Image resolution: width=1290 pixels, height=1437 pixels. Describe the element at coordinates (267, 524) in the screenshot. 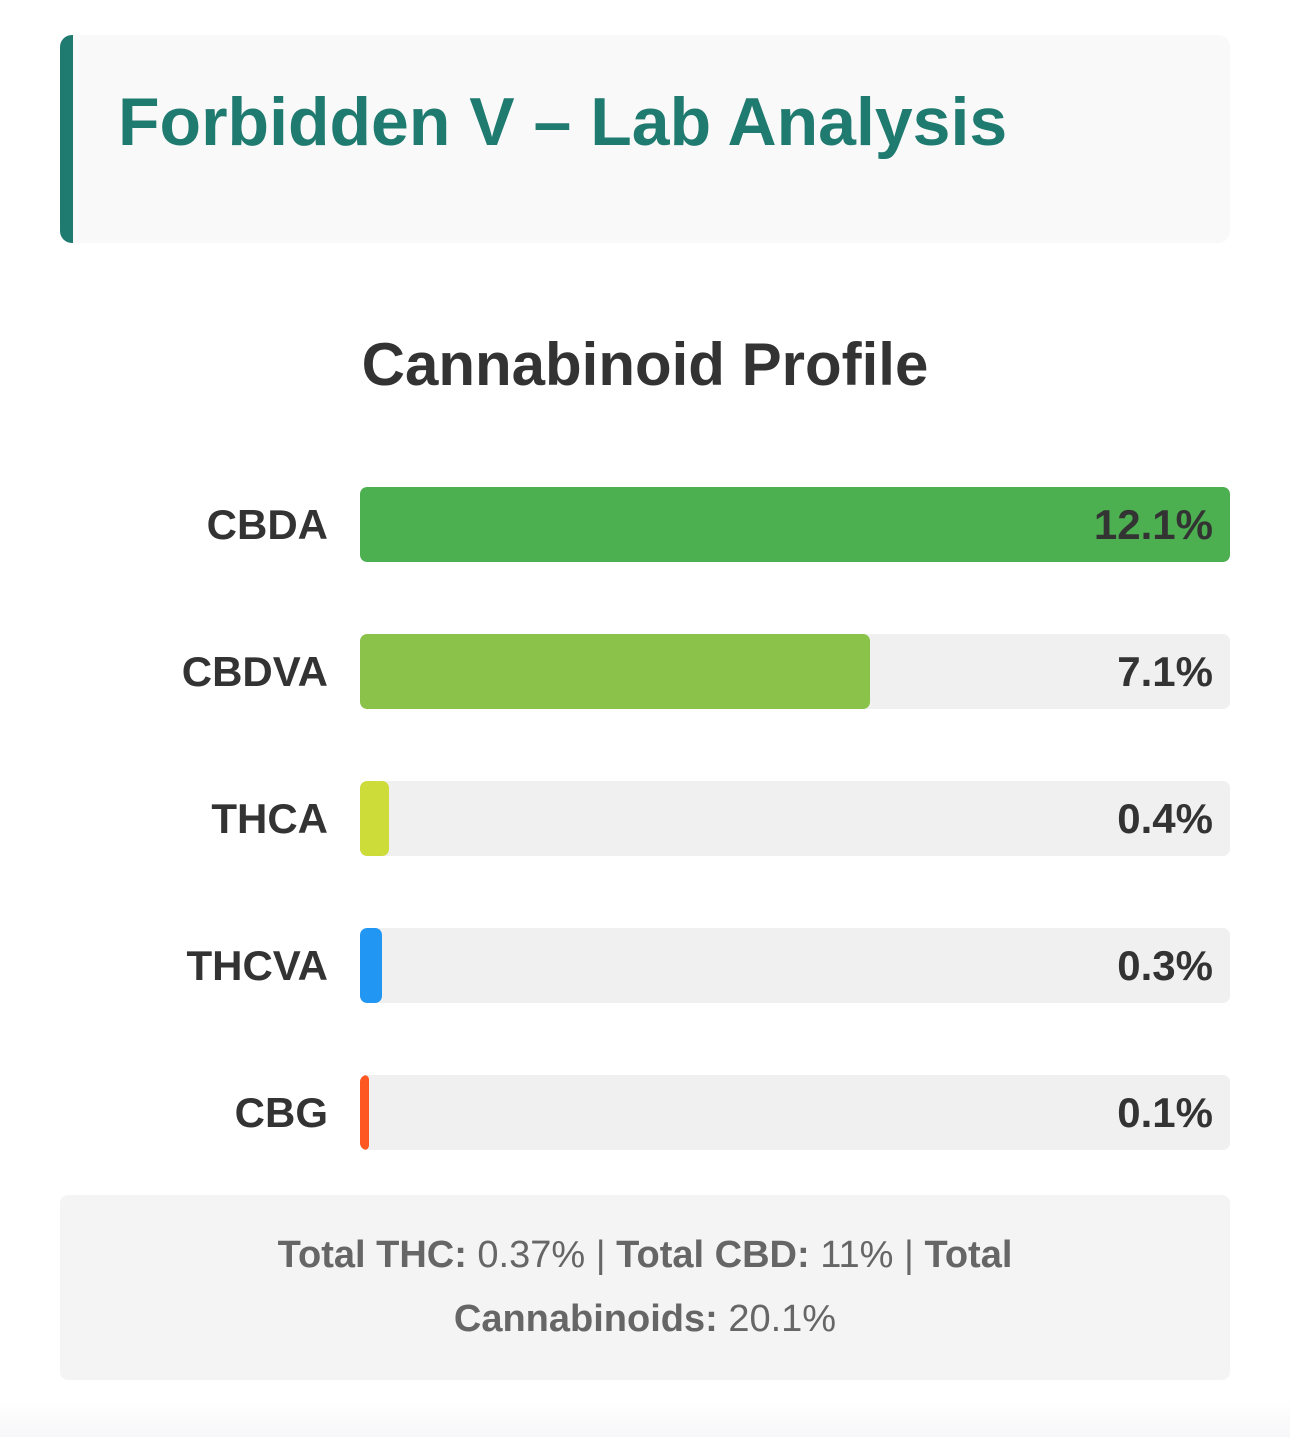

I see `bar-label: CBDA` at that location.